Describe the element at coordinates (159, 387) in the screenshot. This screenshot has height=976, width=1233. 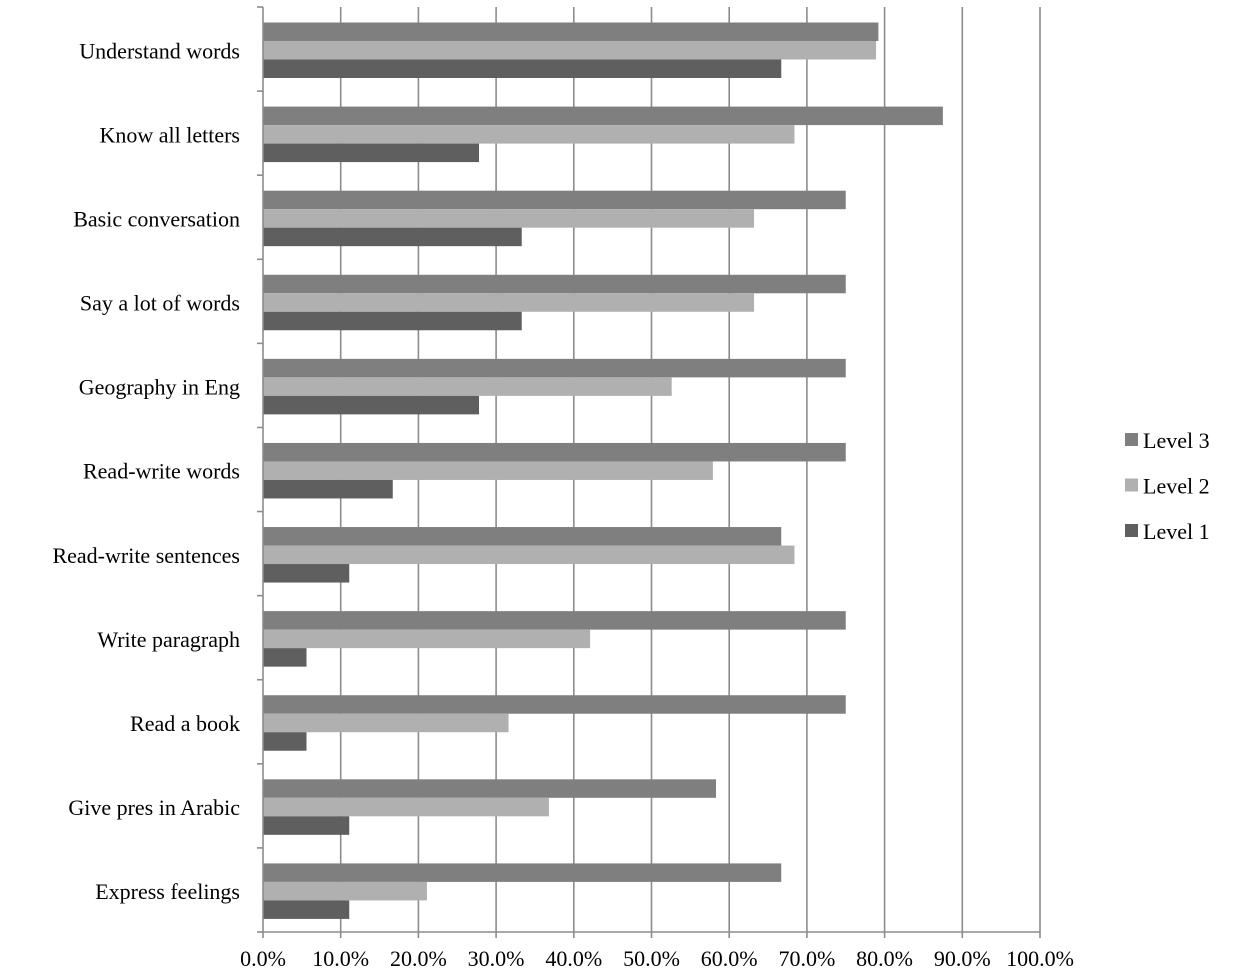
I see `category-label: Geography in Eng` at that location.